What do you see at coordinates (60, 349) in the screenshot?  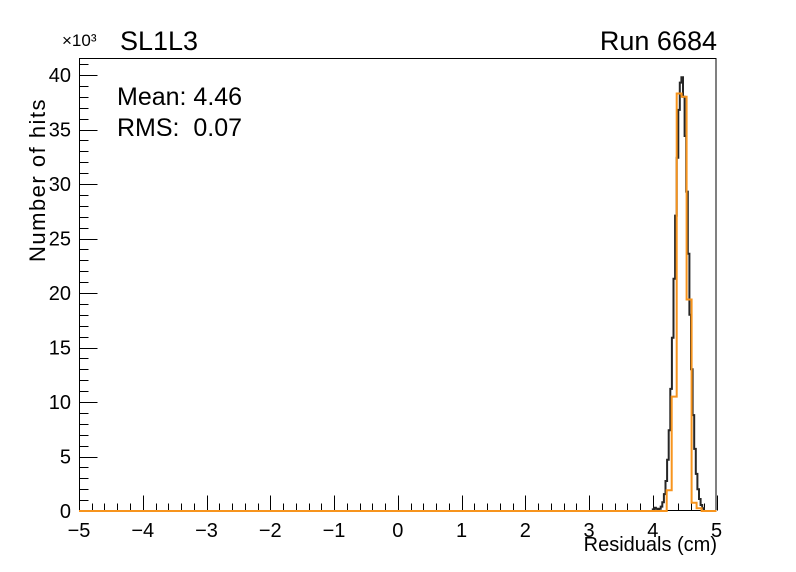 I see `y-tick-label: 15` at bounding box center [60, 349].